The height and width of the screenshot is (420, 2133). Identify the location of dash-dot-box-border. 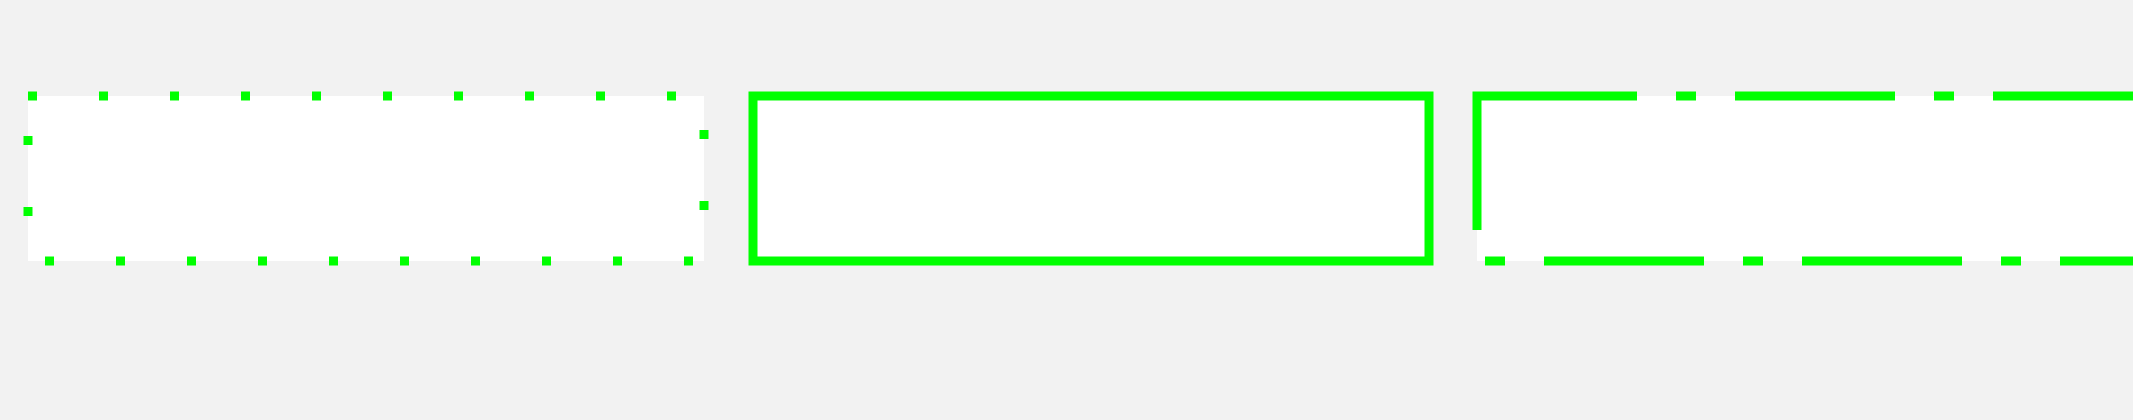
(1802, 178).